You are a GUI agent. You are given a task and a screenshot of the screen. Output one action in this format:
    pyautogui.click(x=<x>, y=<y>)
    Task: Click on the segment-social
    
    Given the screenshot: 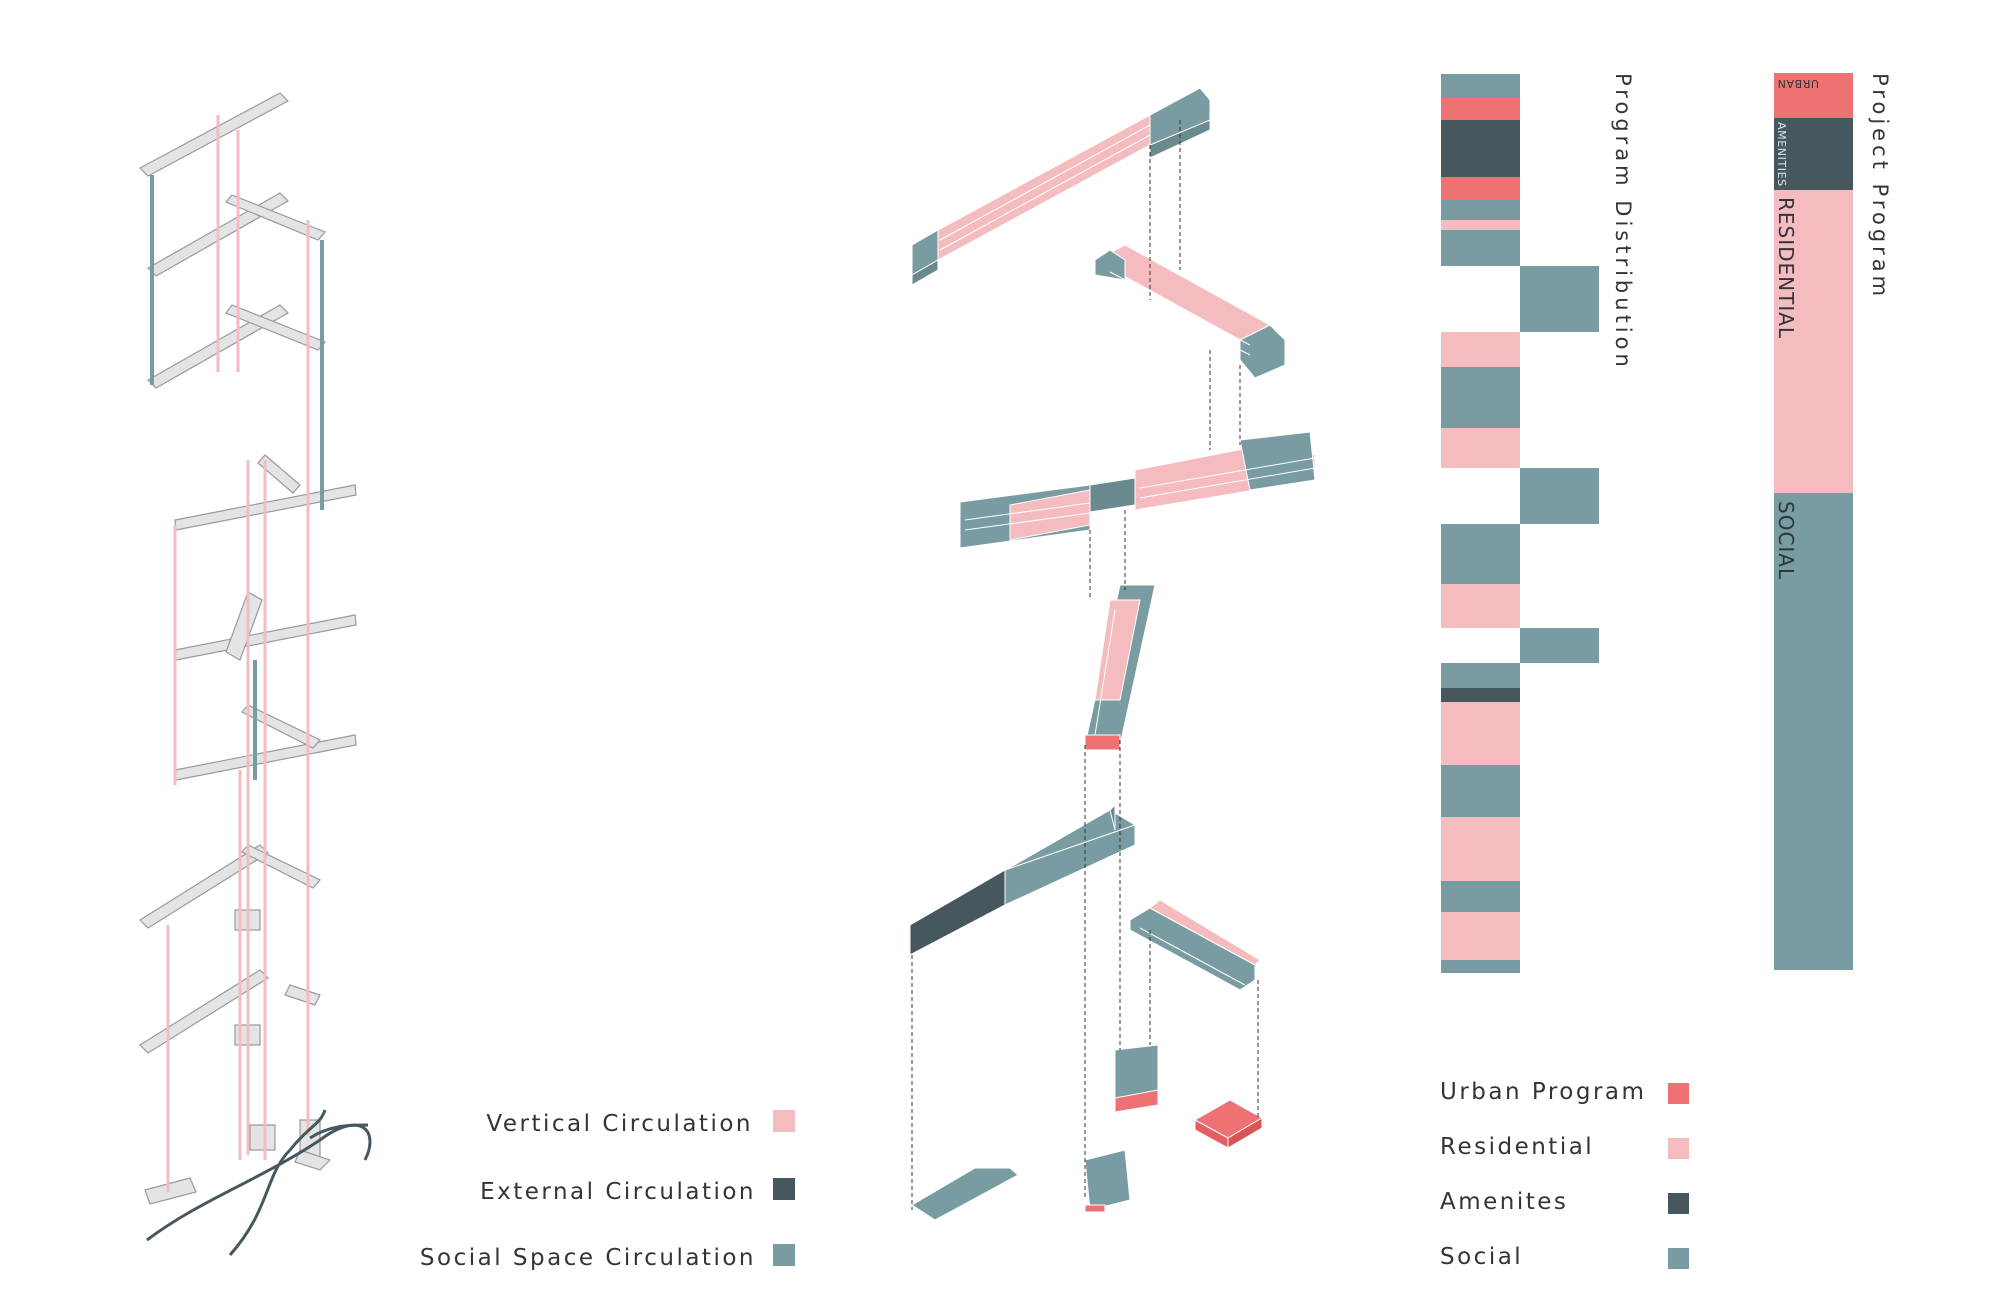 What is the action you would take?
    pyautogui.click(x=1813, y=731)
    